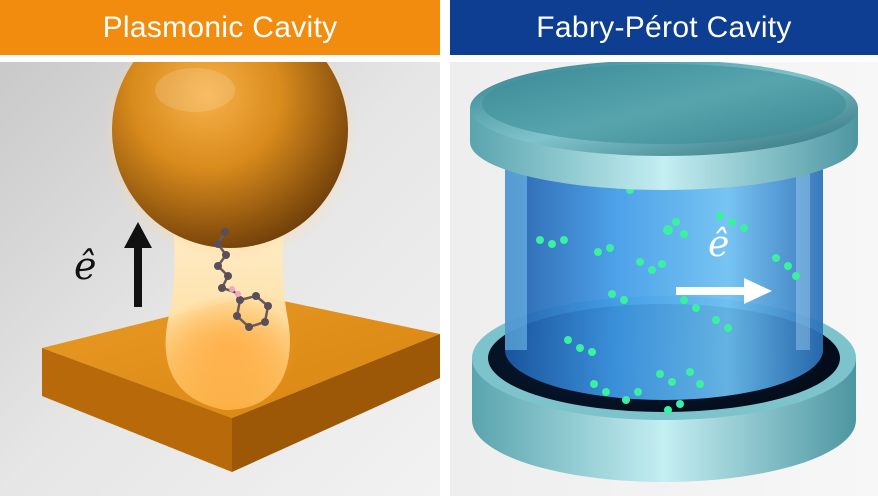  Describe the element at coordinates (85, 266) in the screenshot. I see `polarization-label-left: ê` at that location.